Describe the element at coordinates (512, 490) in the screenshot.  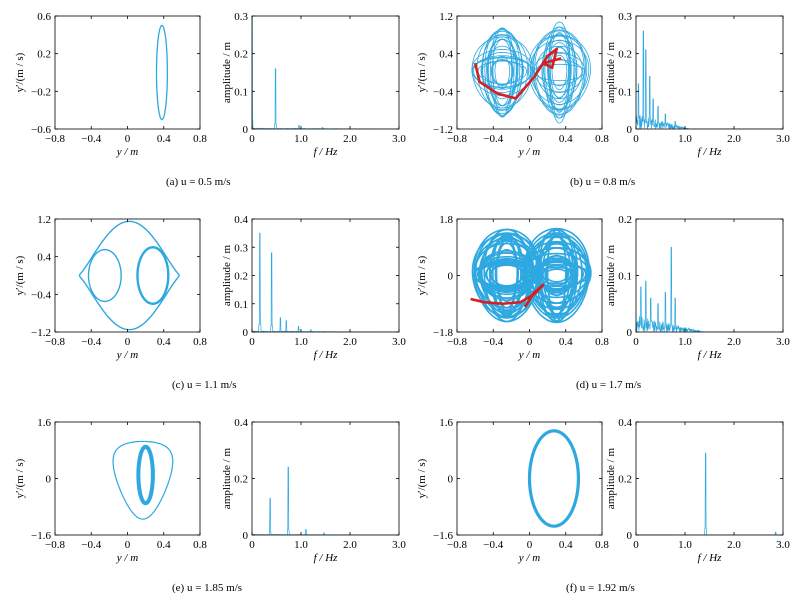
I see `chart-f-phase: −0.8 −0.4 0 0.4 0.8 −1.6 0 1.6 y / m y′/(m / s)` at that location.